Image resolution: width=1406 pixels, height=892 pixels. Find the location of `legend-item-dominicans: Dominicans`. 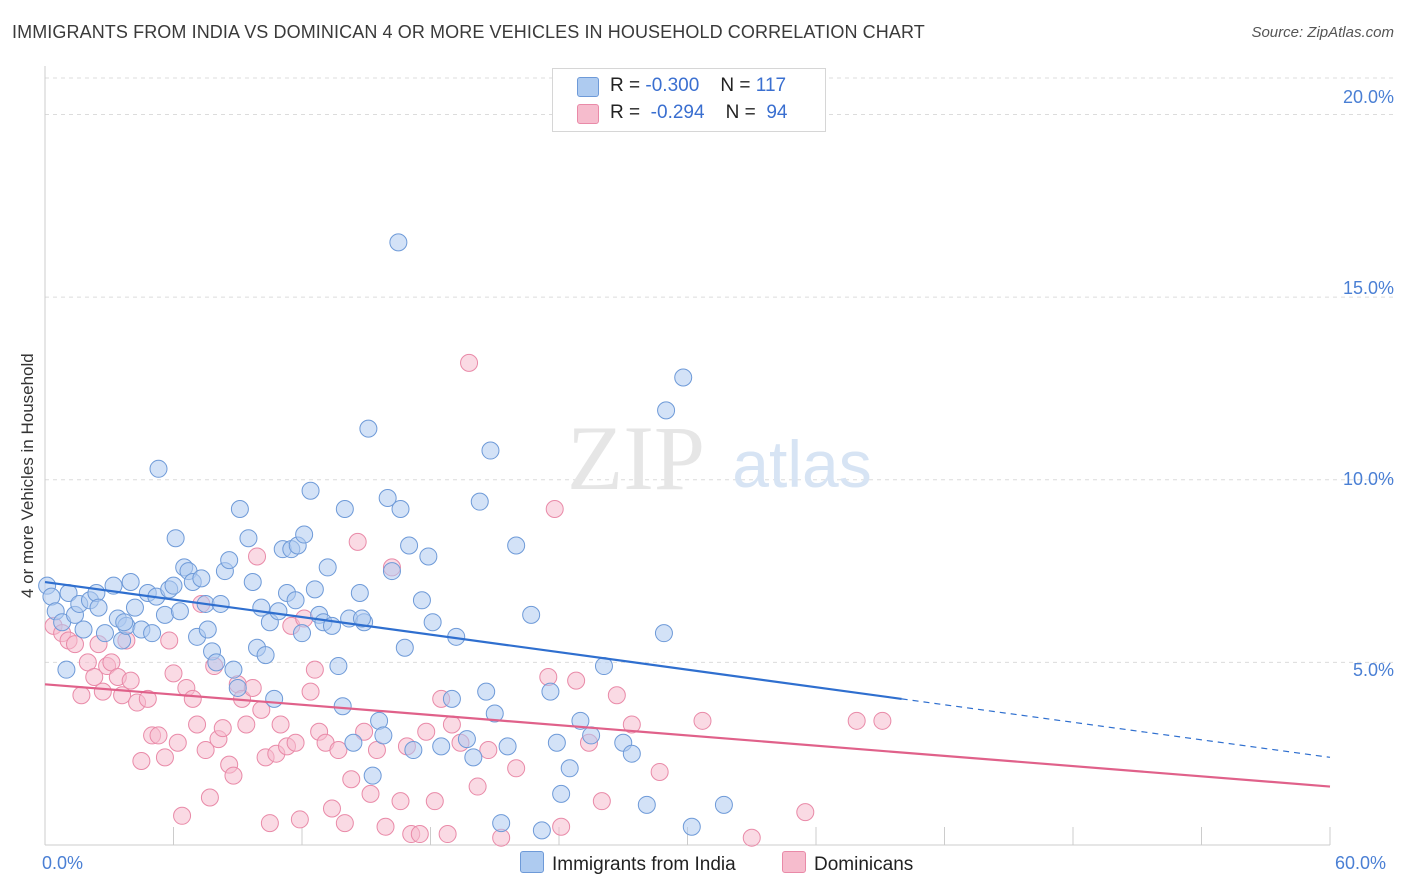

legend-item-dominicans: Dominicans is located at coordinates (847, 863).